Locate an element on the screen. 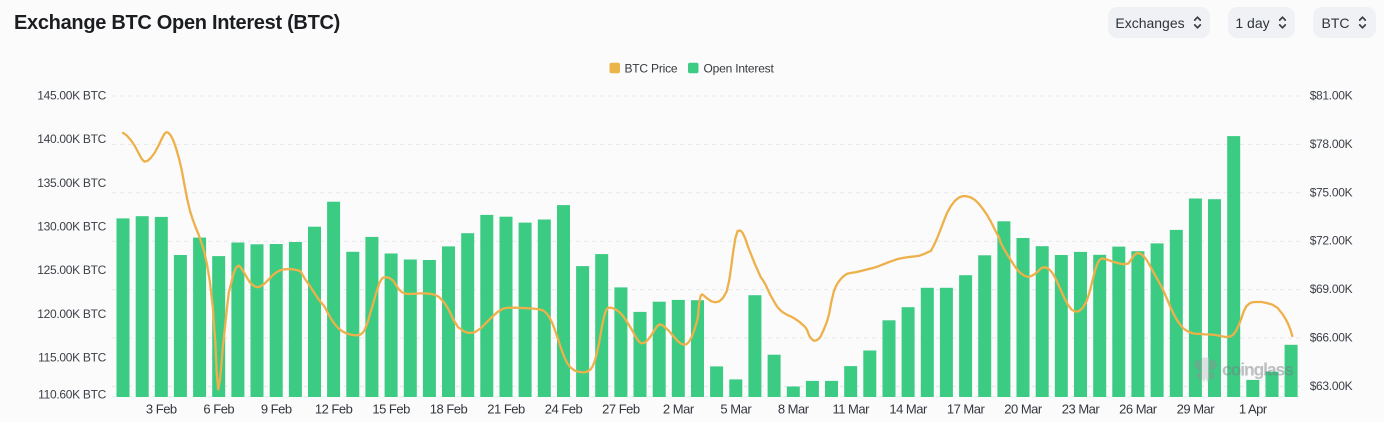 The width and height of the screenshot is (1384, 422). svg-text: 5 Mar is located at coordinates (736, 408).